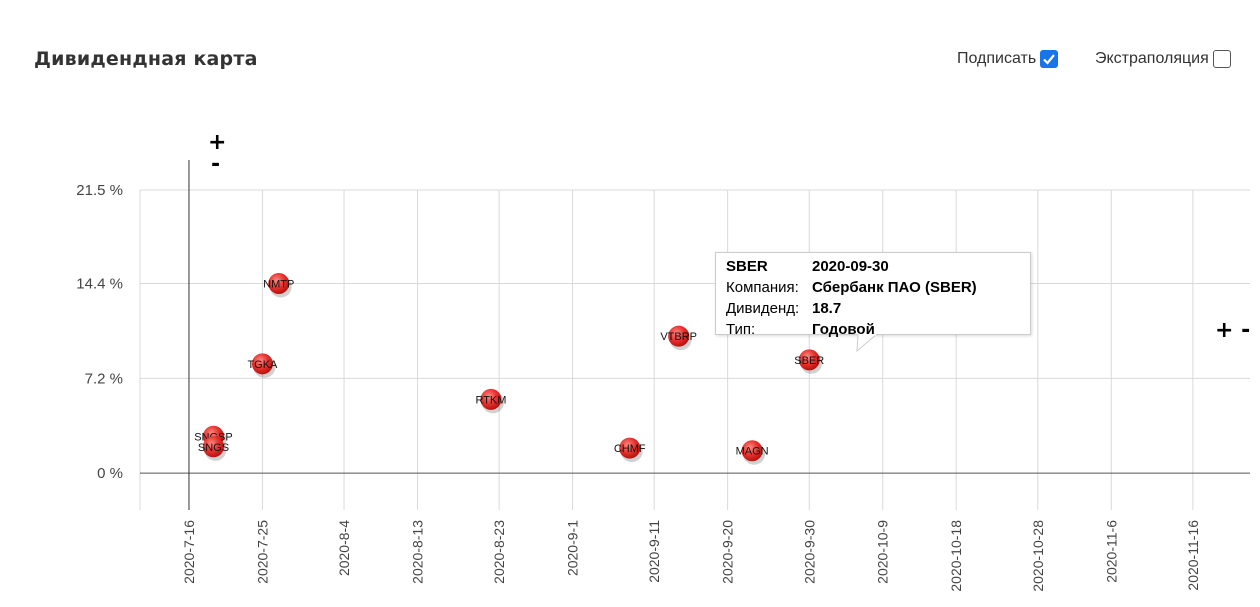  I want to click on label-checkbox, so click(1049, 59).